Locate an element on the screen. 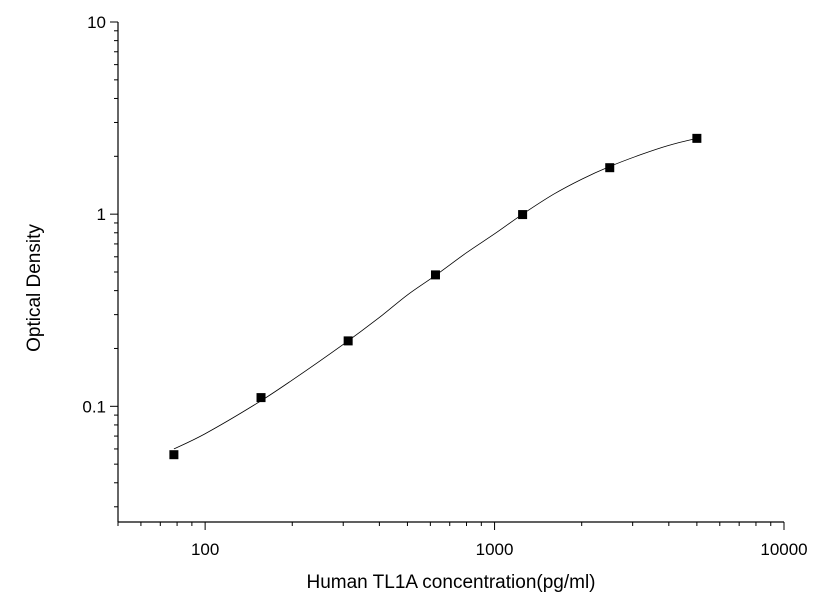  y-ticks is located at coordinates (114, 264).